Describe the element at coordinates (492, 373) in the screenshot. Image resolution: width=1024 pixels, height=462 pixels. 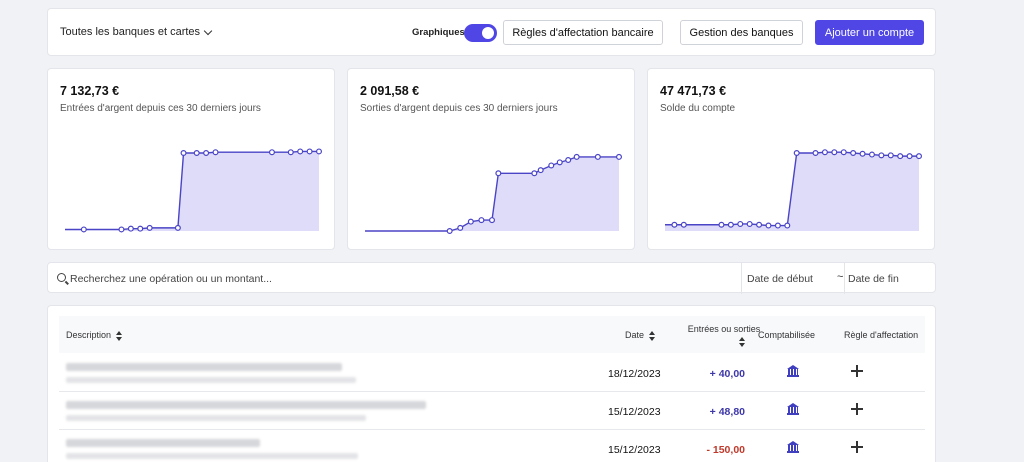
I see `table-row: 18/12/2023 + 40,00` at that location.